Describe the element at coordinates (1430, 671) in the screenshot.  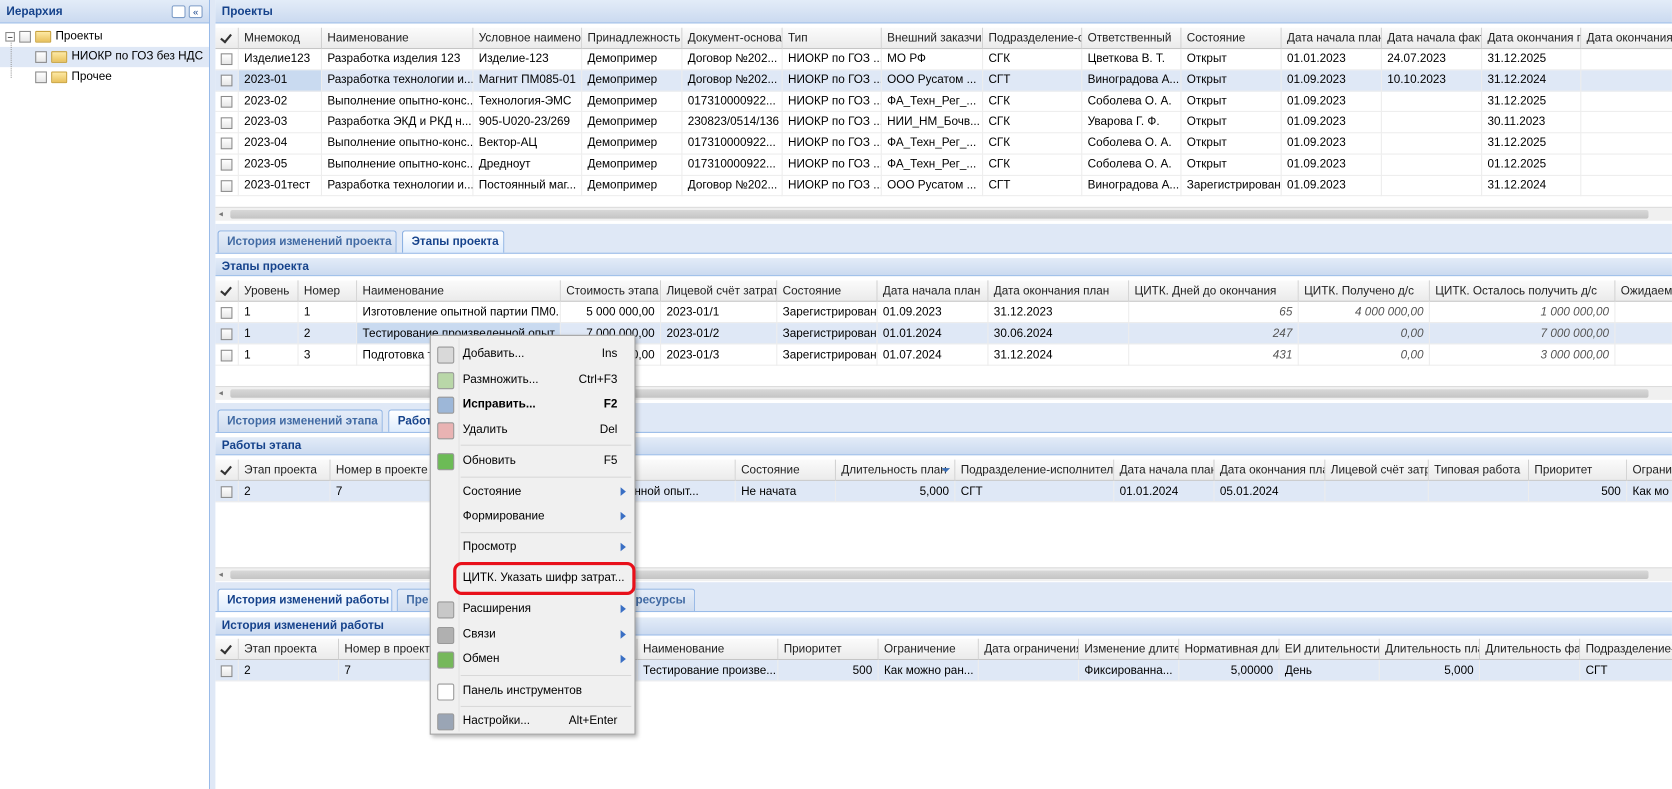
I see `grid-cell: 5,000` at that location.